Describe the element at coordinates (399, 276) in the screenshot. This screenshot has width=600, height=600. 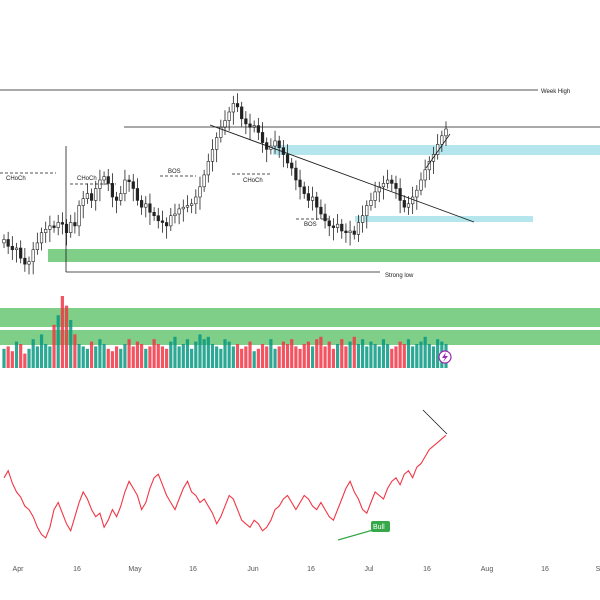
I see `strong-low-label: Strong low` at that location.